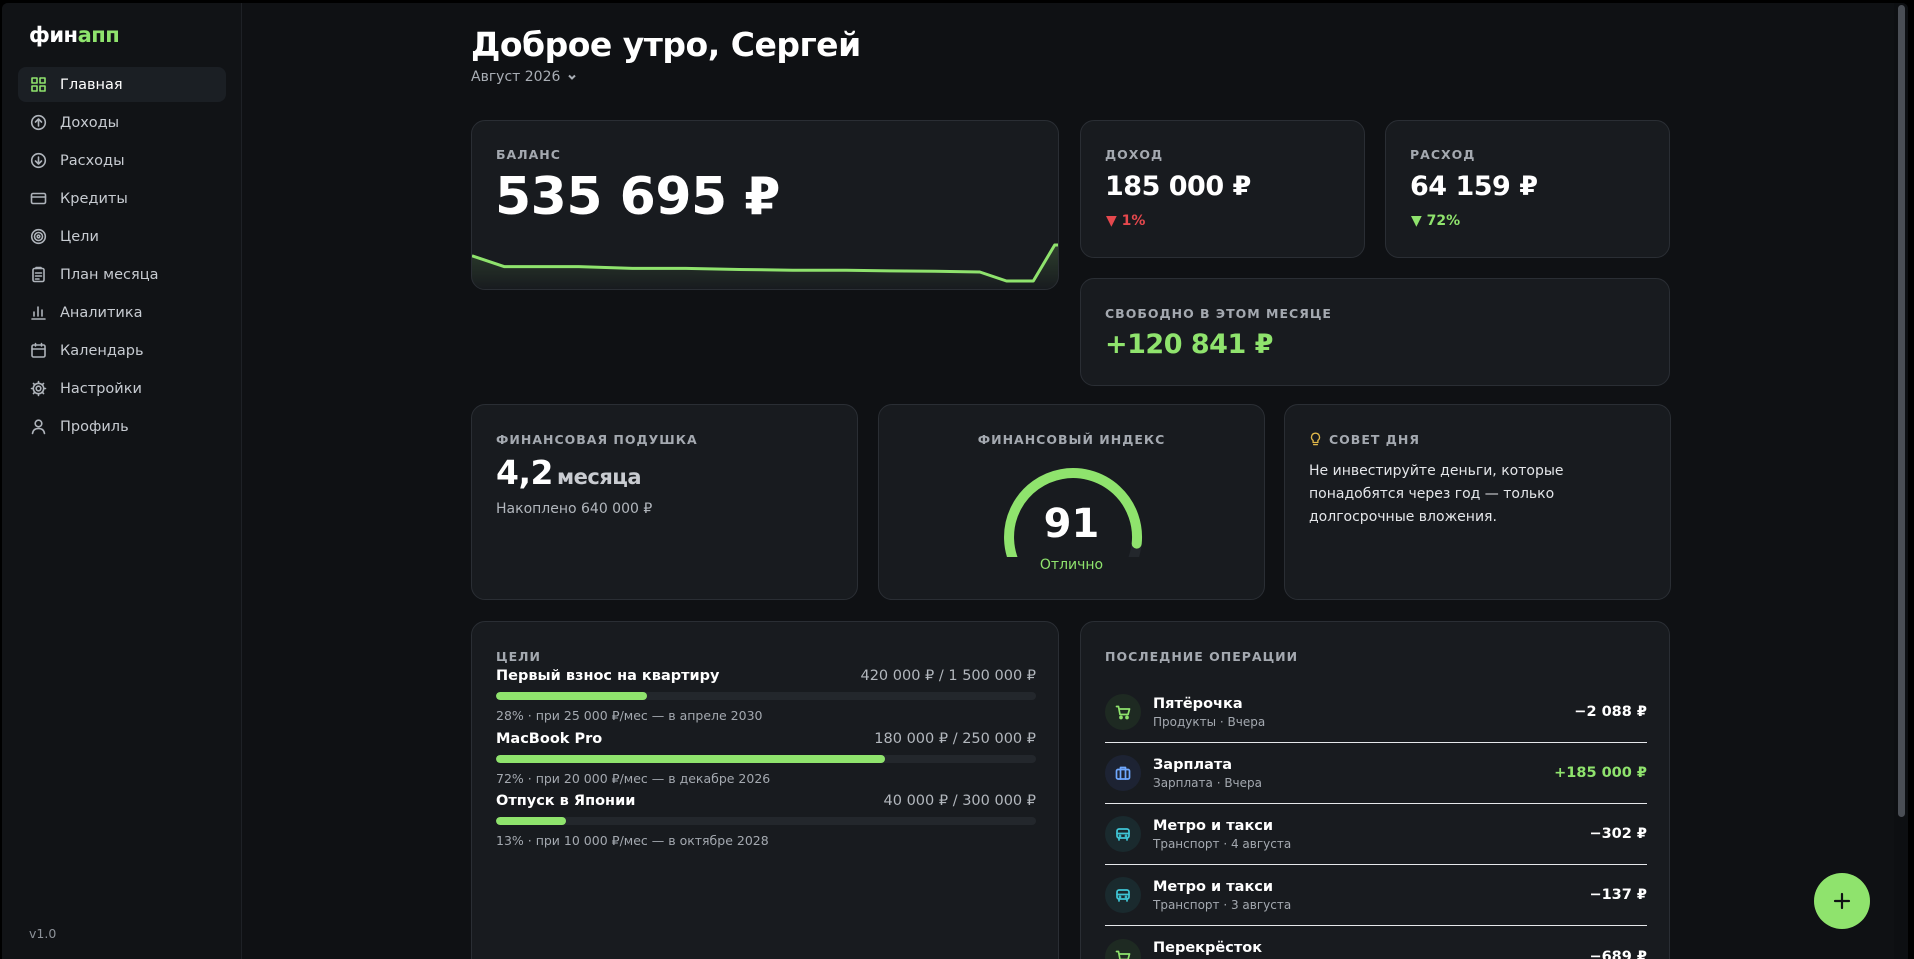  Describe the element at coordinates (1618, 834) in the screenshot. I see `operation-amount: −302 ₽` at that location.